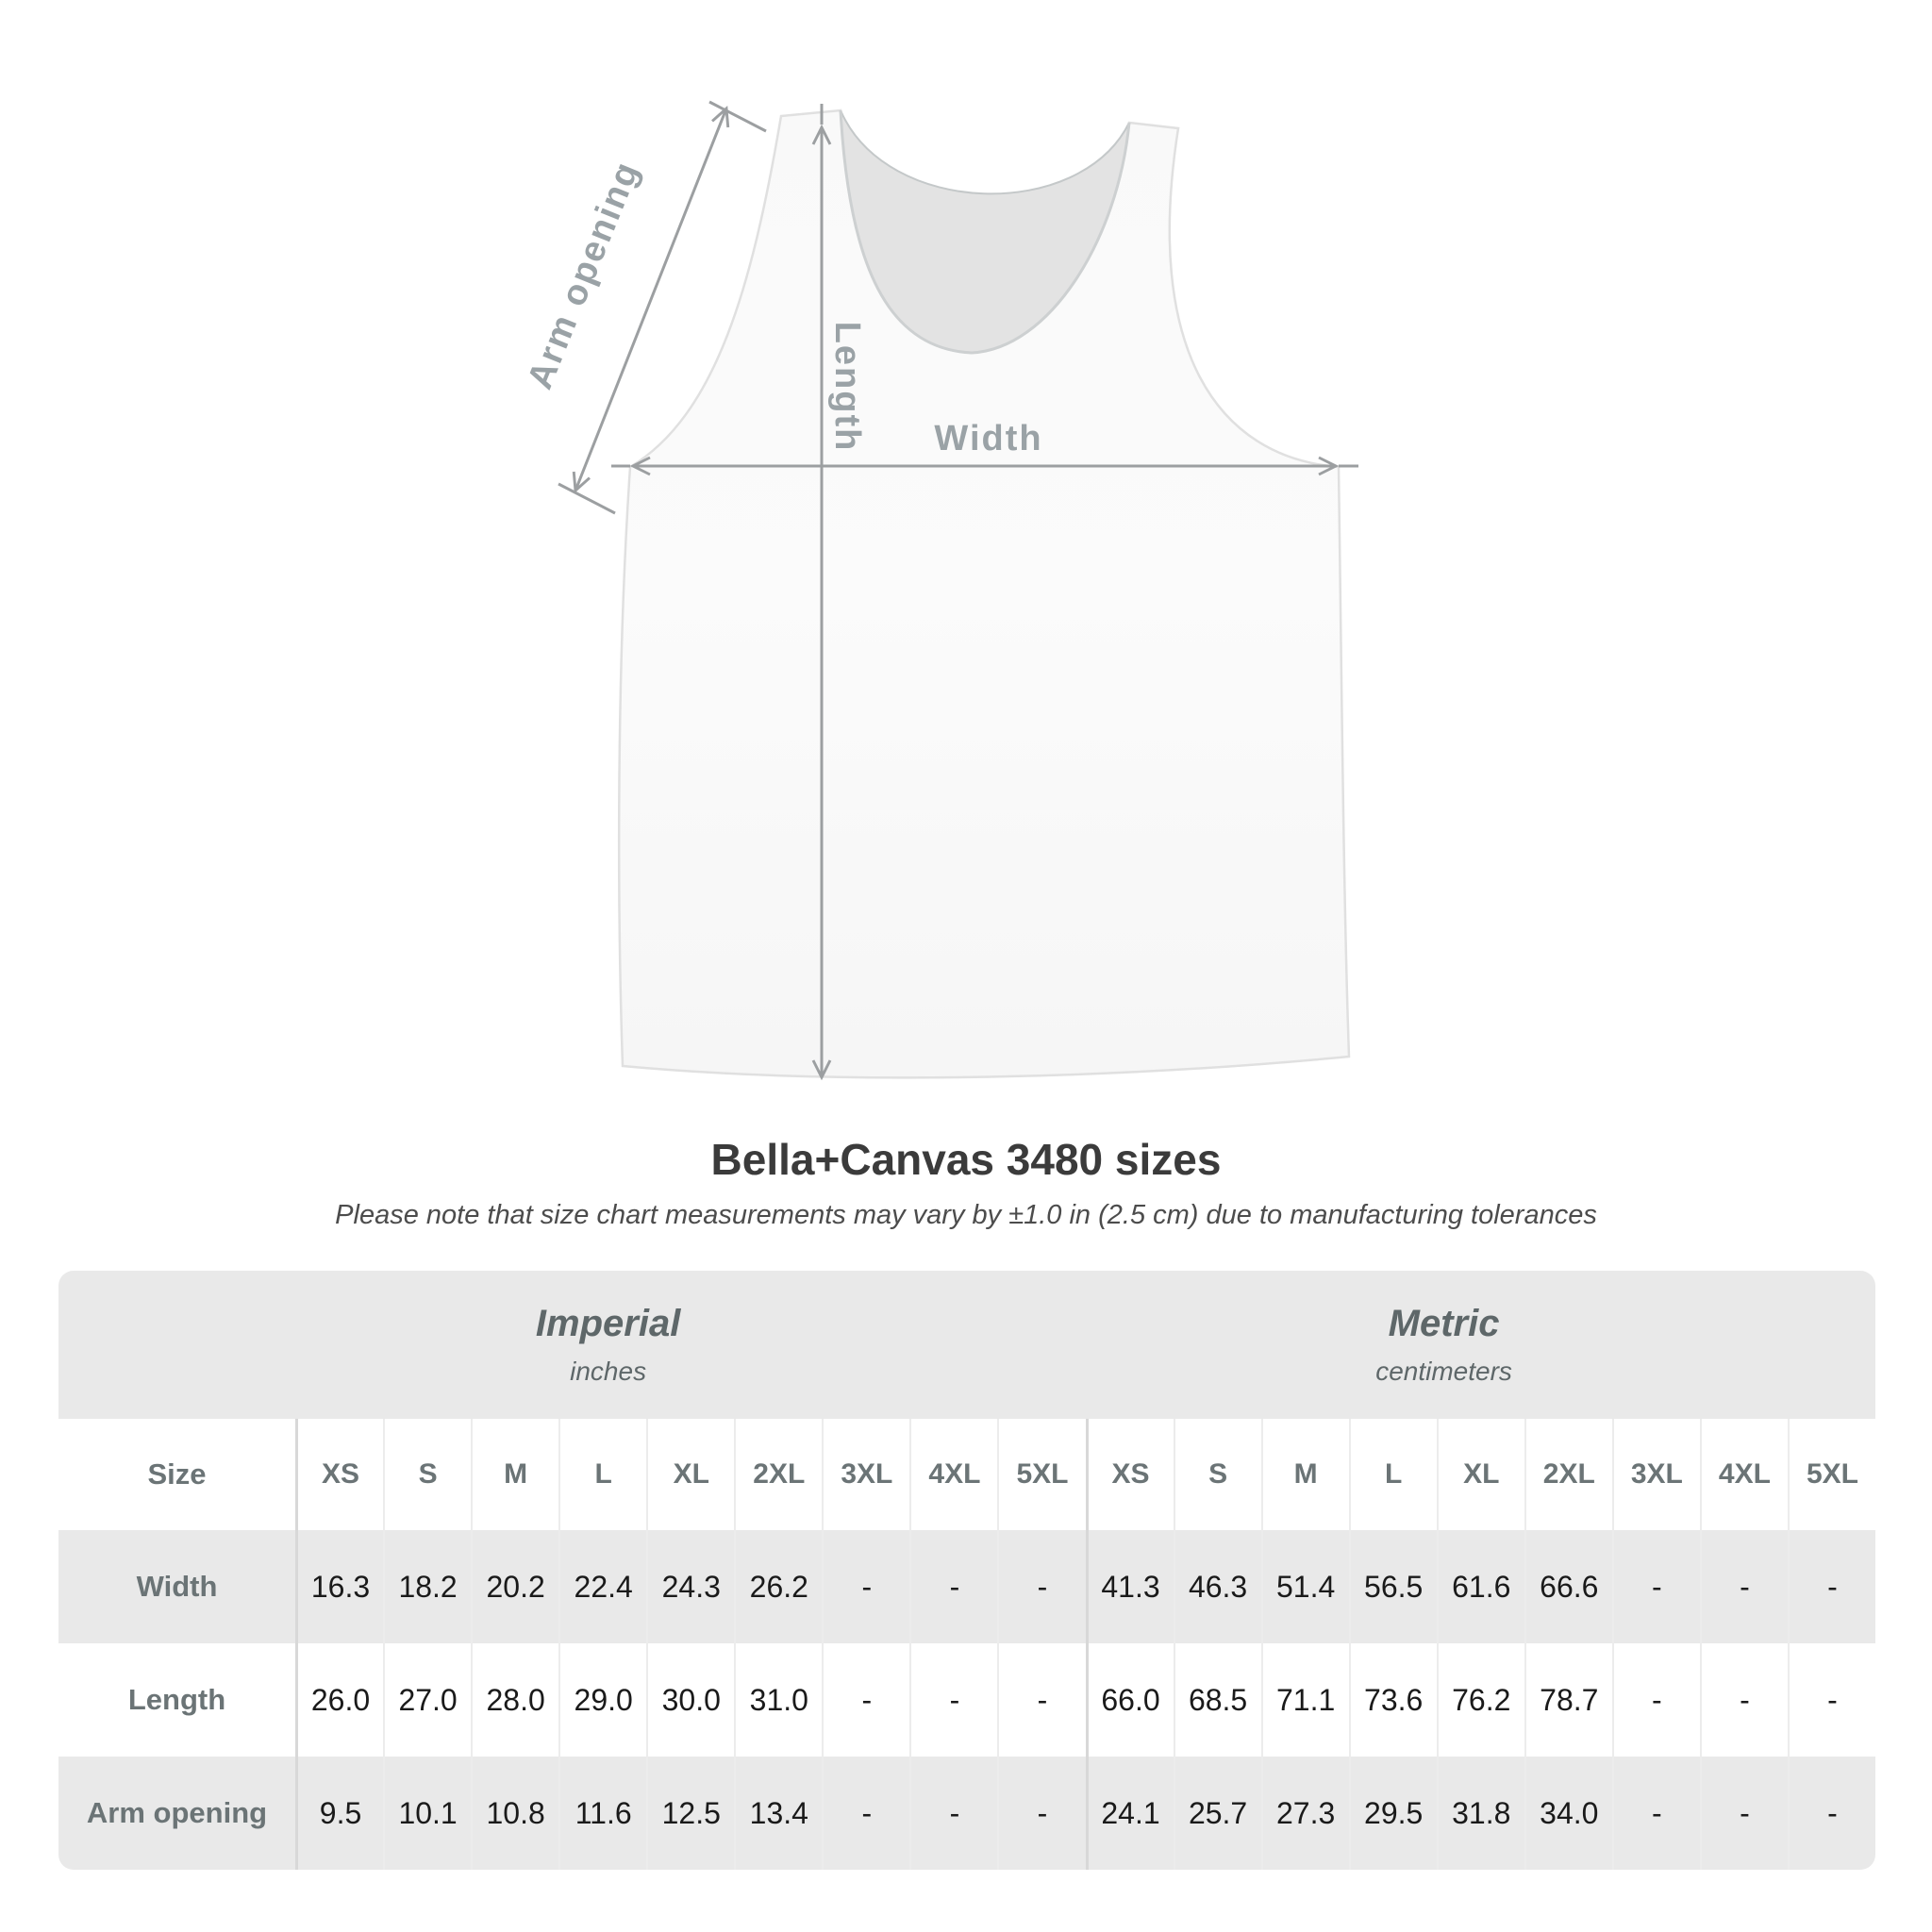 This screenshot has width=1932, height=1932. Describe the element at coordinates (1130, 1586) in the screenshot. I see `value-cell: 41.3` at that location.